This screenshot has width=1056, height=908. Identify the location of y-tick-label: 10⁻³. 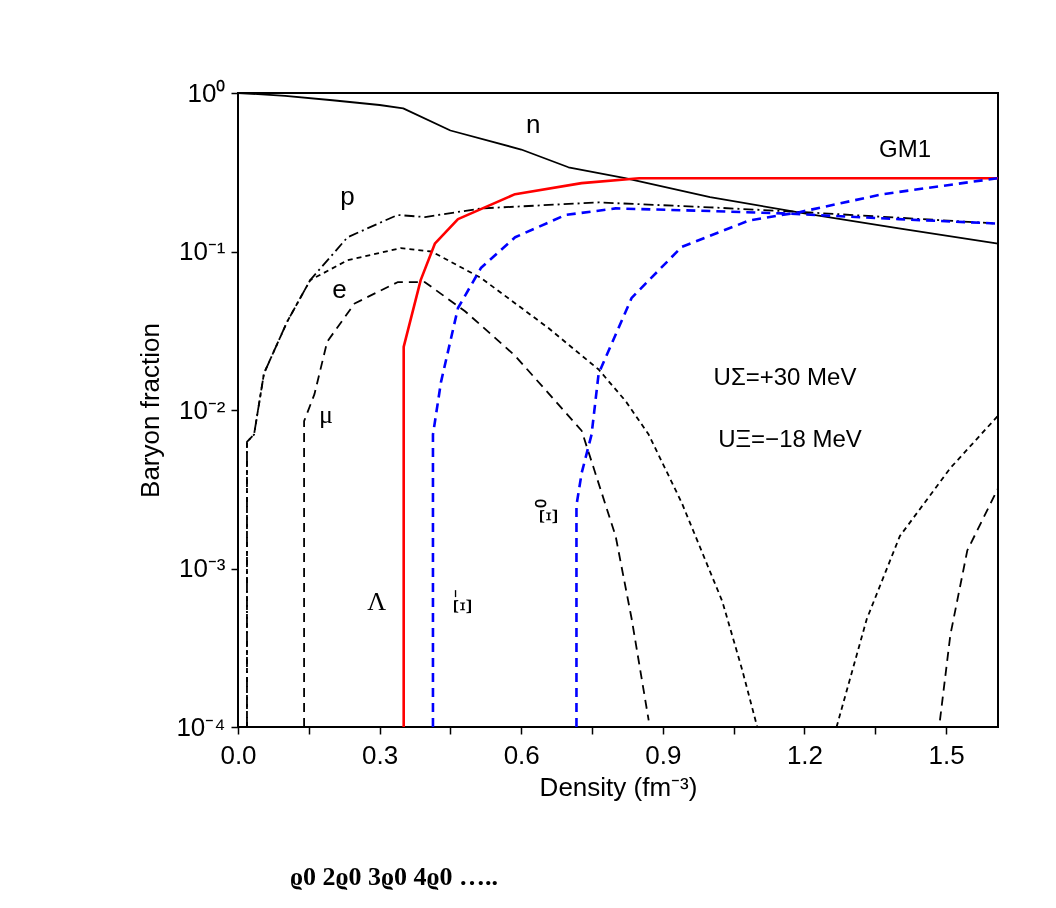
(202, 568).